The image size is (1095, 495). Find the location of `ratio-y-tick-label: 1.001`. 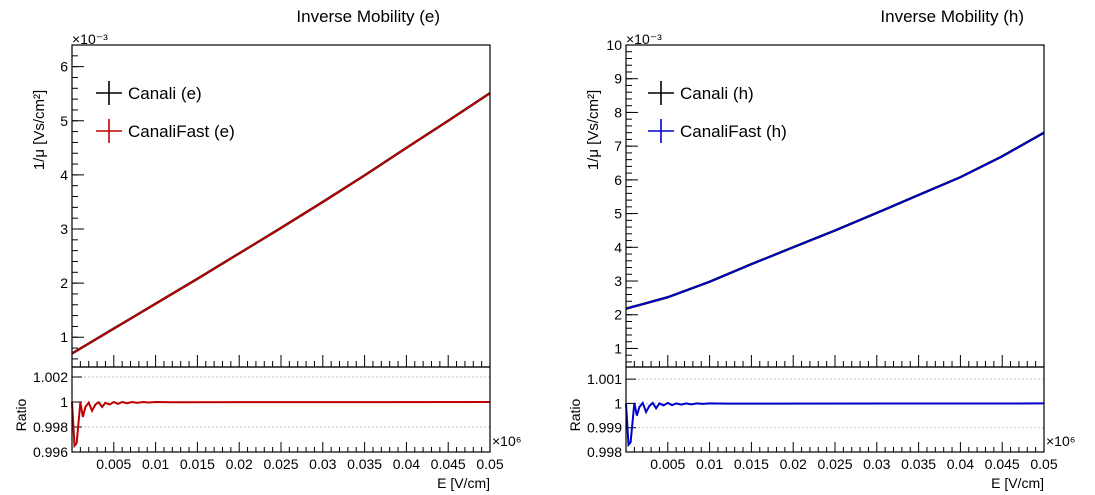

ratio-y-tick-label: 1.001 is located at coordinates (604, 379).